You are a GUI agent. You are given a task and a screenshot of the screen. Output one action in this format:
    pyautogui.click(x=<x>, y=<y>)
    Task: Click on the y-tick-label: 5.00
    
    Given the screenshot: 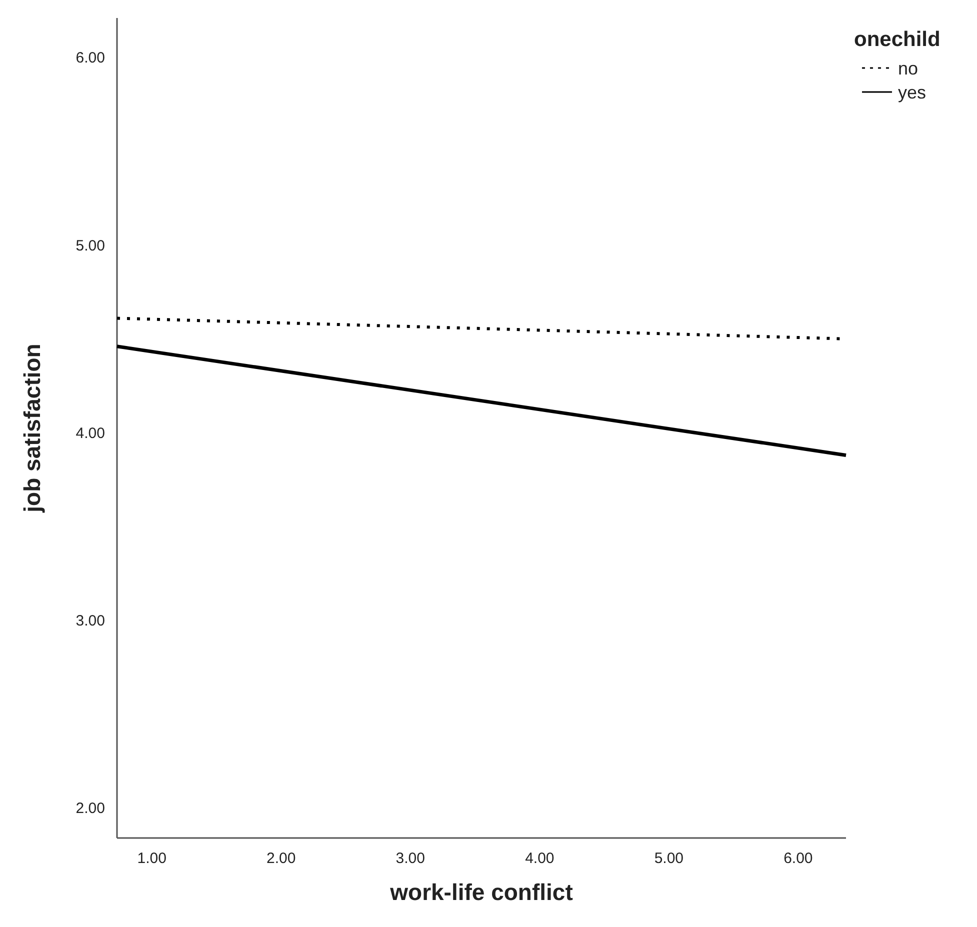 What is the action you would take?
    pyautogui.click(x=90, y=245)
    